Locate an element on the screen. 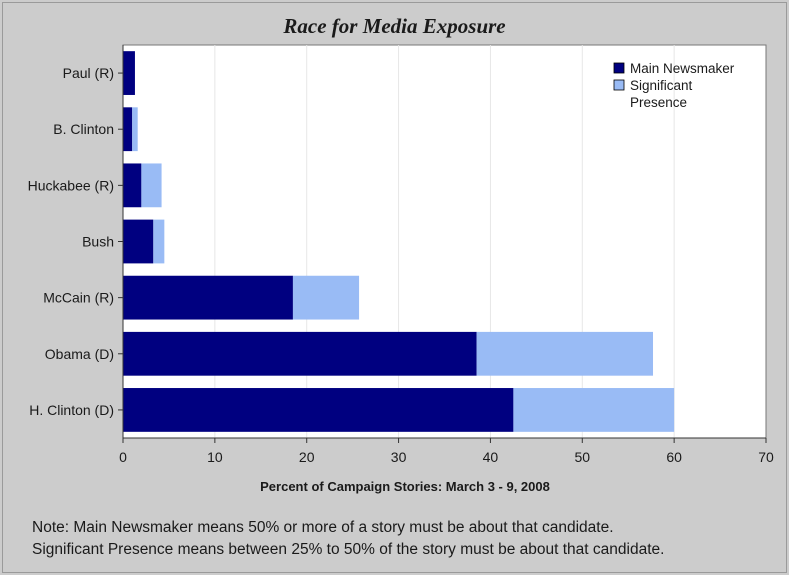 This screenshot has width=789, height=575. x-tick-label: 30 is located at coordinates (399, 457).